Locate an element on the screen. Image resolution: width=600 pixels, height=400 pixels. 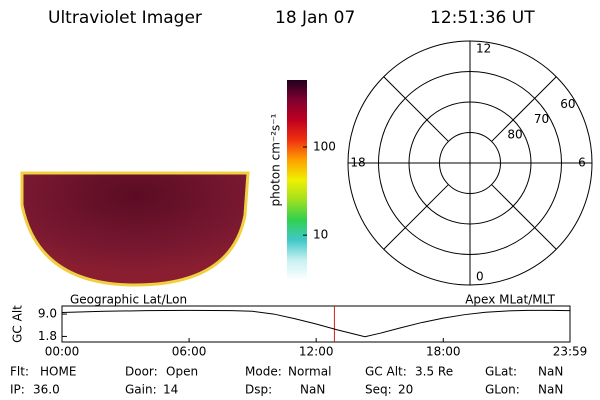
status-label: GLat: is located at coordinates (501, 372).